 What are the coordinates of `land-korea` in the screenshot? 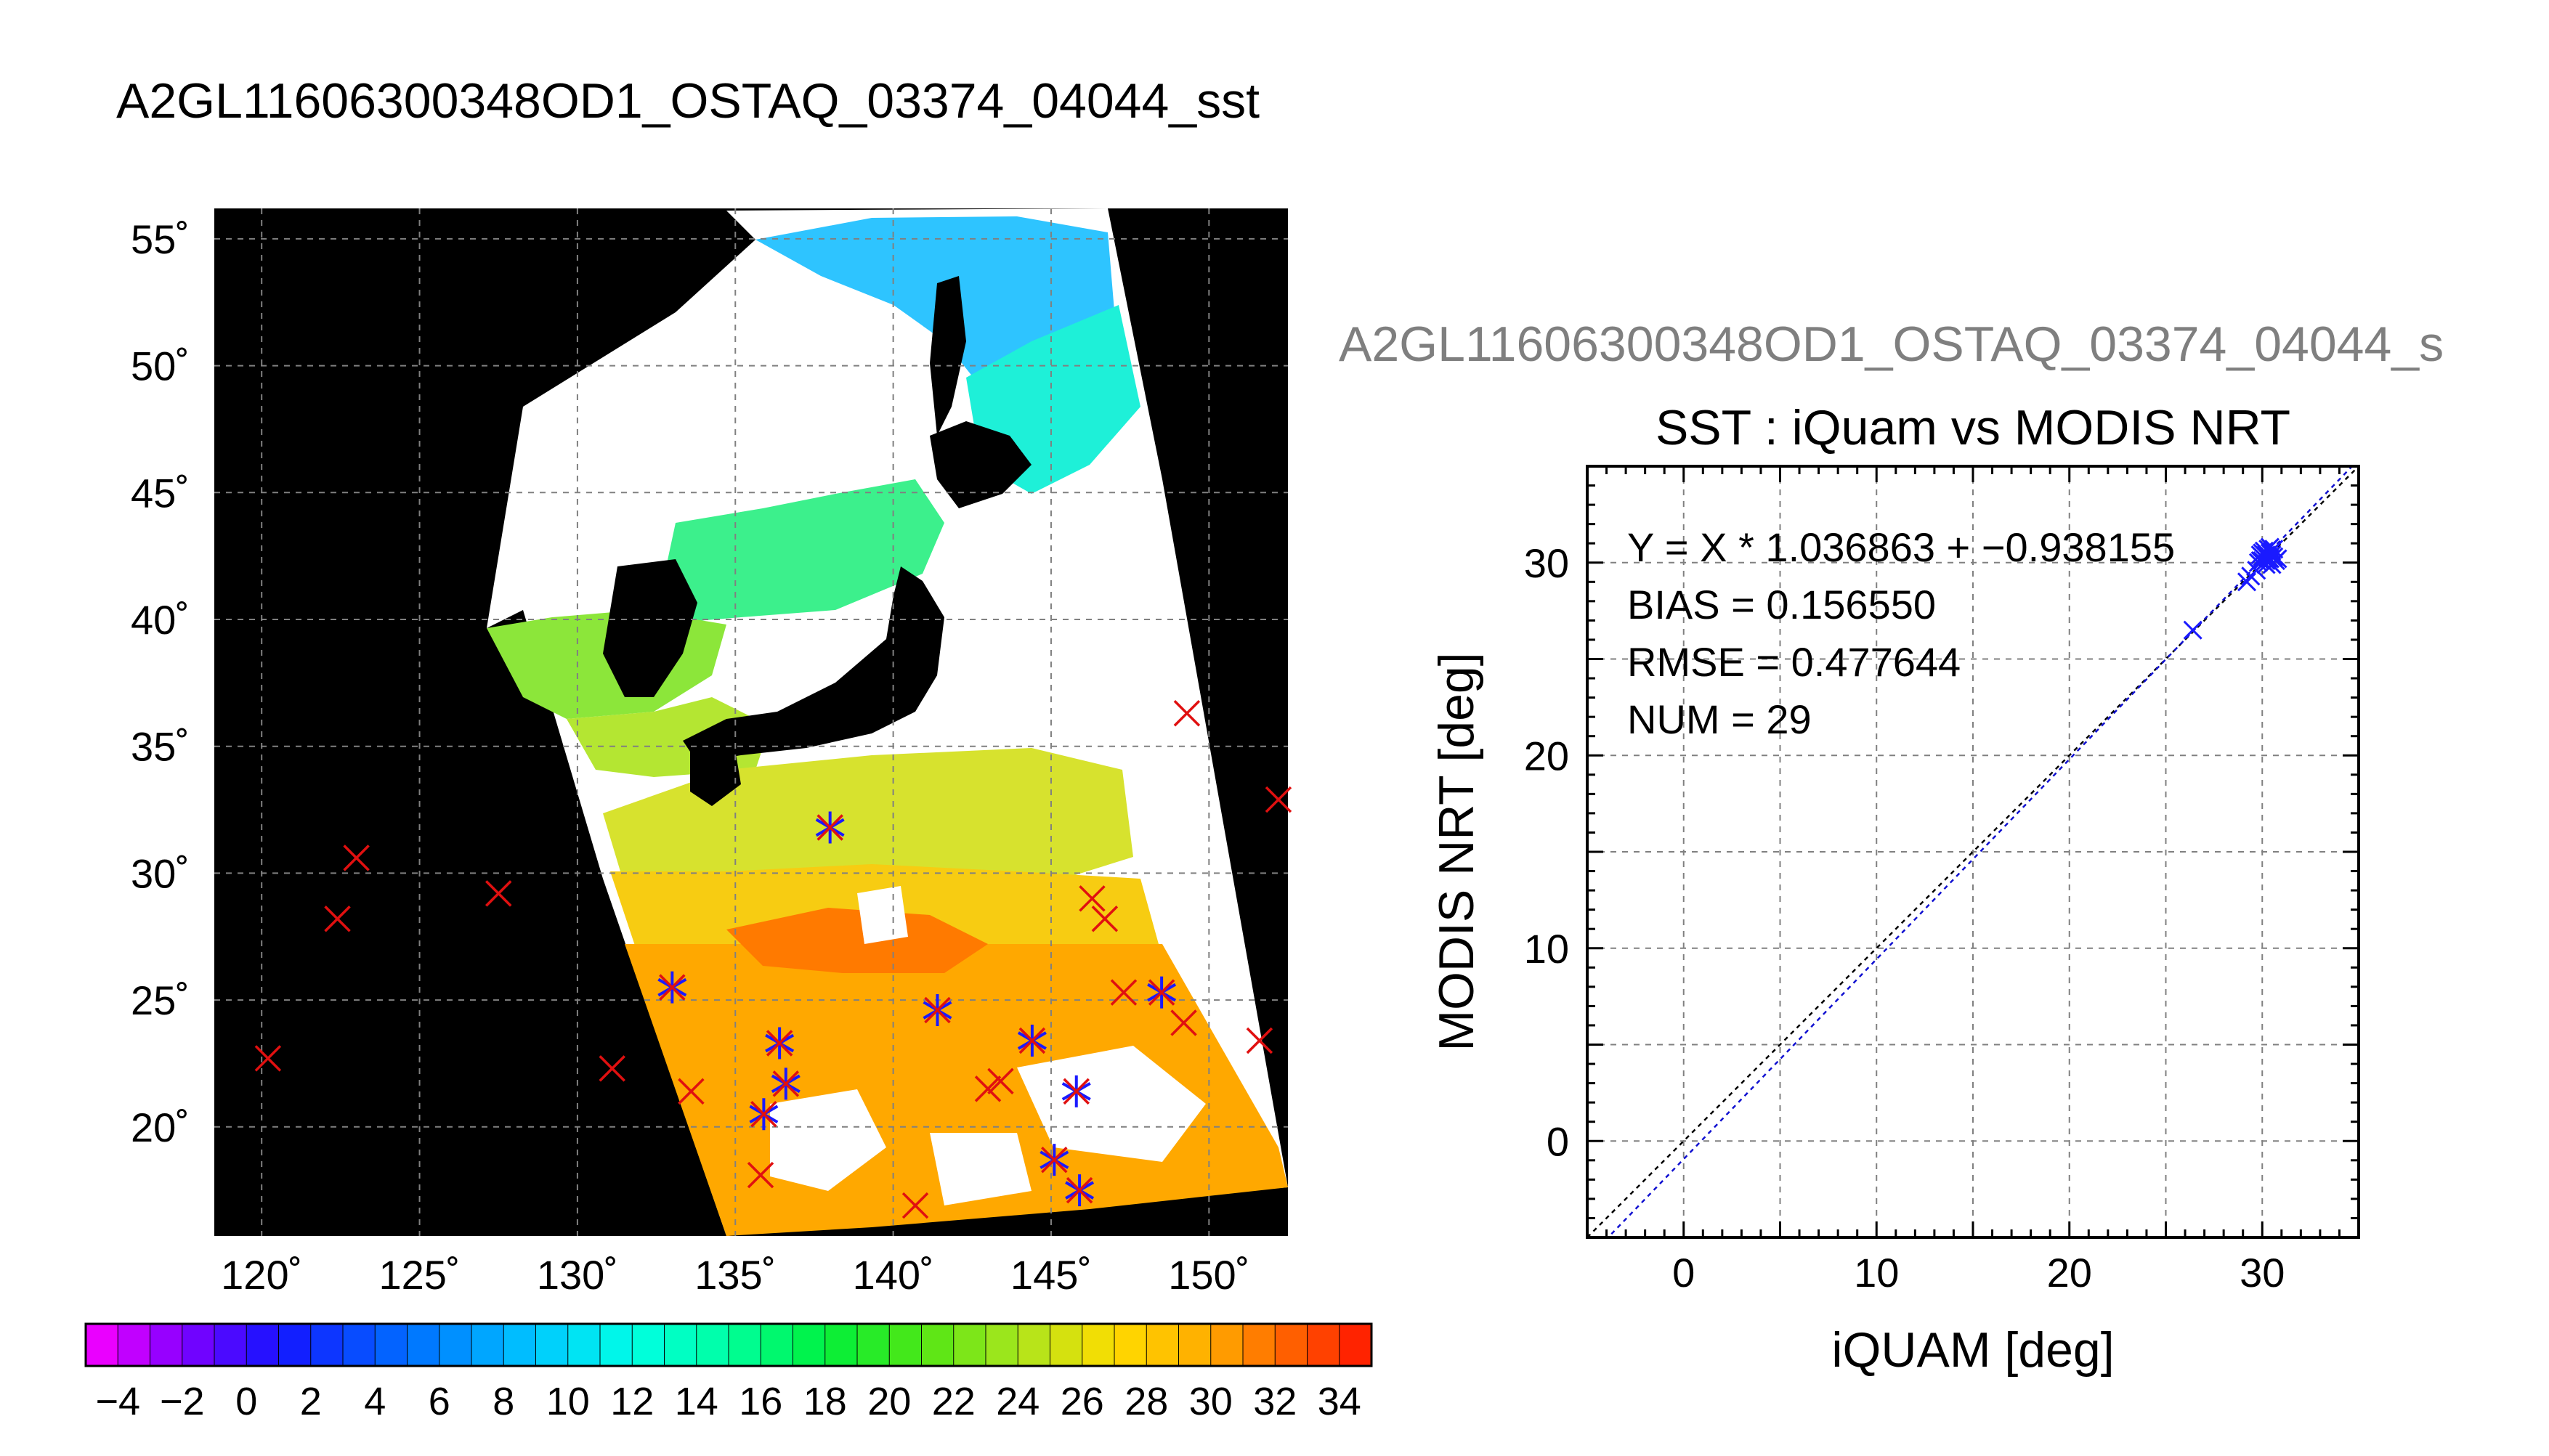 It's located at (650, 628).